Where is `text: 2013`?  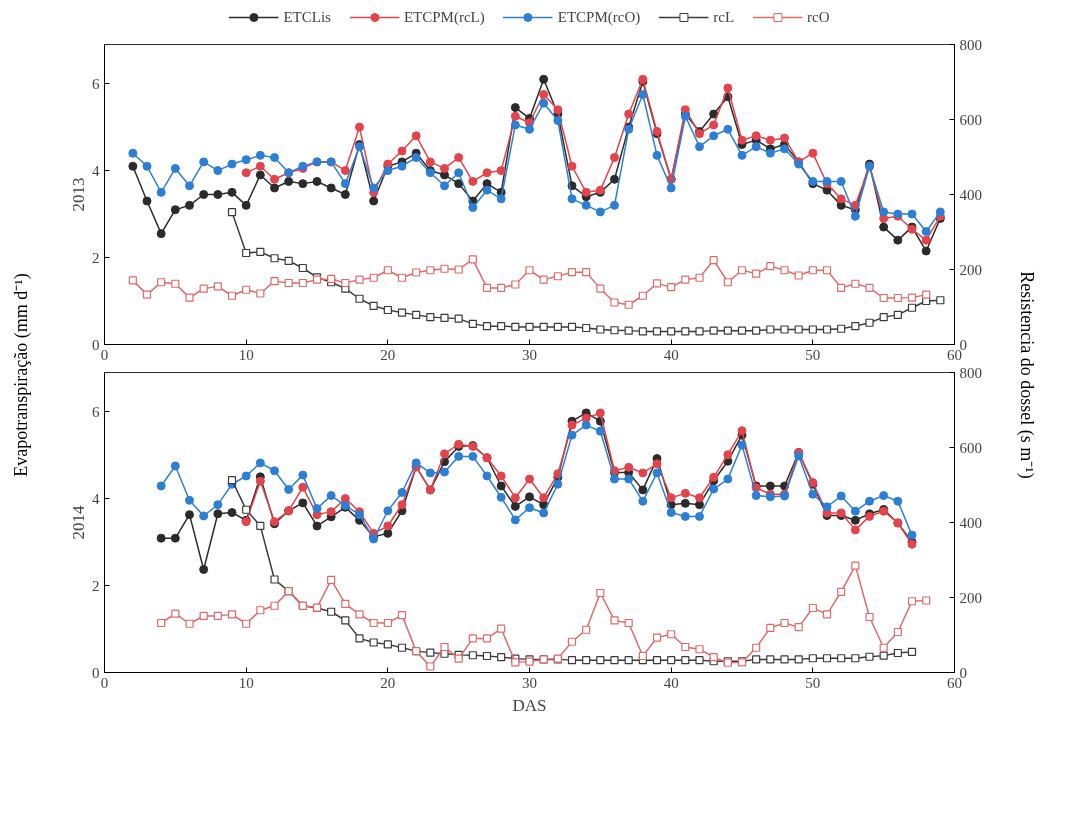
text: 2013 is located at coordinates (78, 194).